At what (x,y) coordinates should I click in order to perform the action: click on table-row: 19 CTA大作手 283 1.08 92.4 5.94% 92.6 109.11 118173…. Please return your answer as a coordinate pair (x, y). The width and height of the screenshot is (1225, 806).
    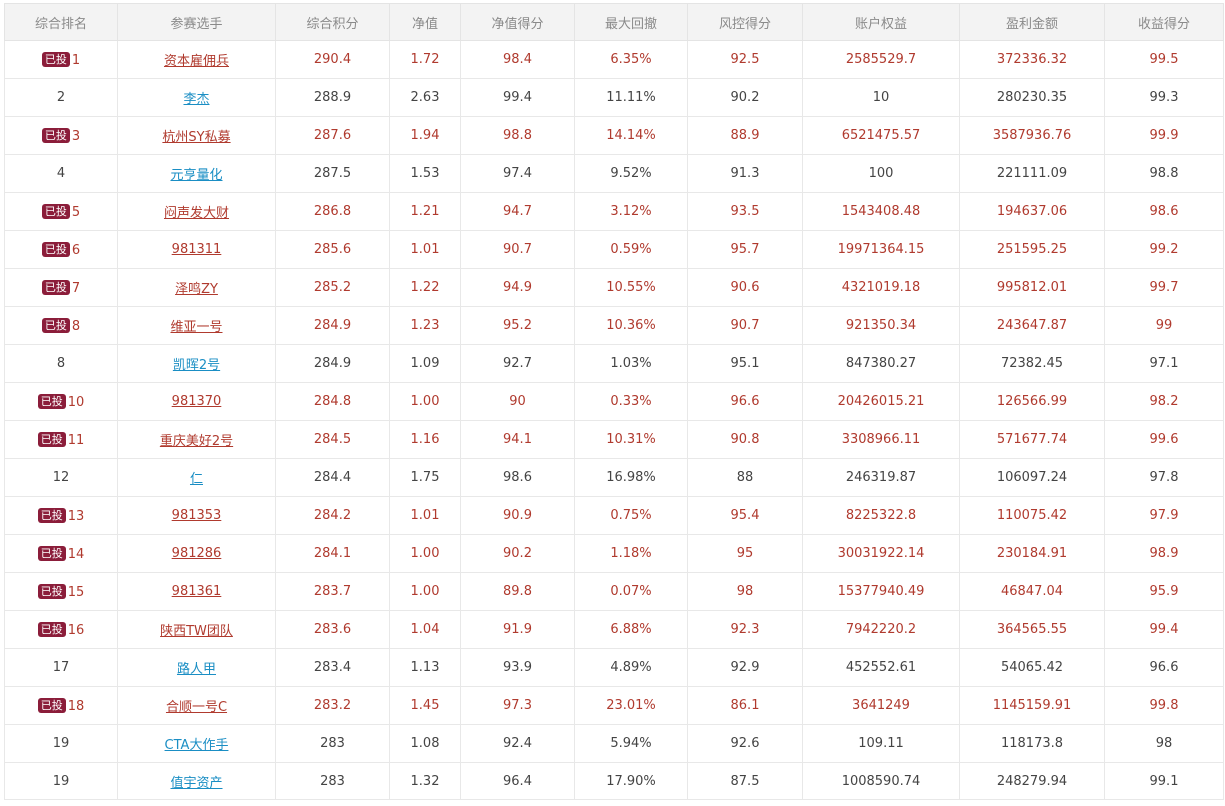
    Looking at the image, I should click on (614, 743).